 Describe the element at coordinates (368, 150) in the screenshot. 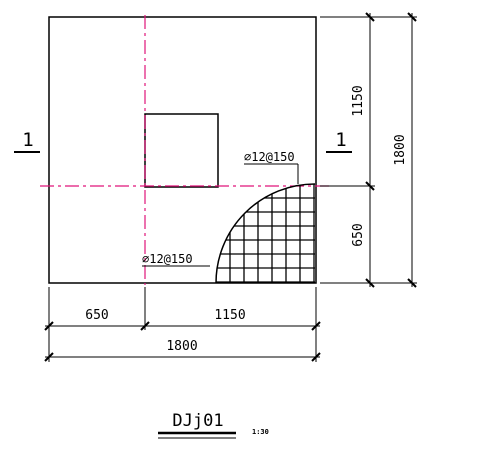

I see `dimension-right` at that location.